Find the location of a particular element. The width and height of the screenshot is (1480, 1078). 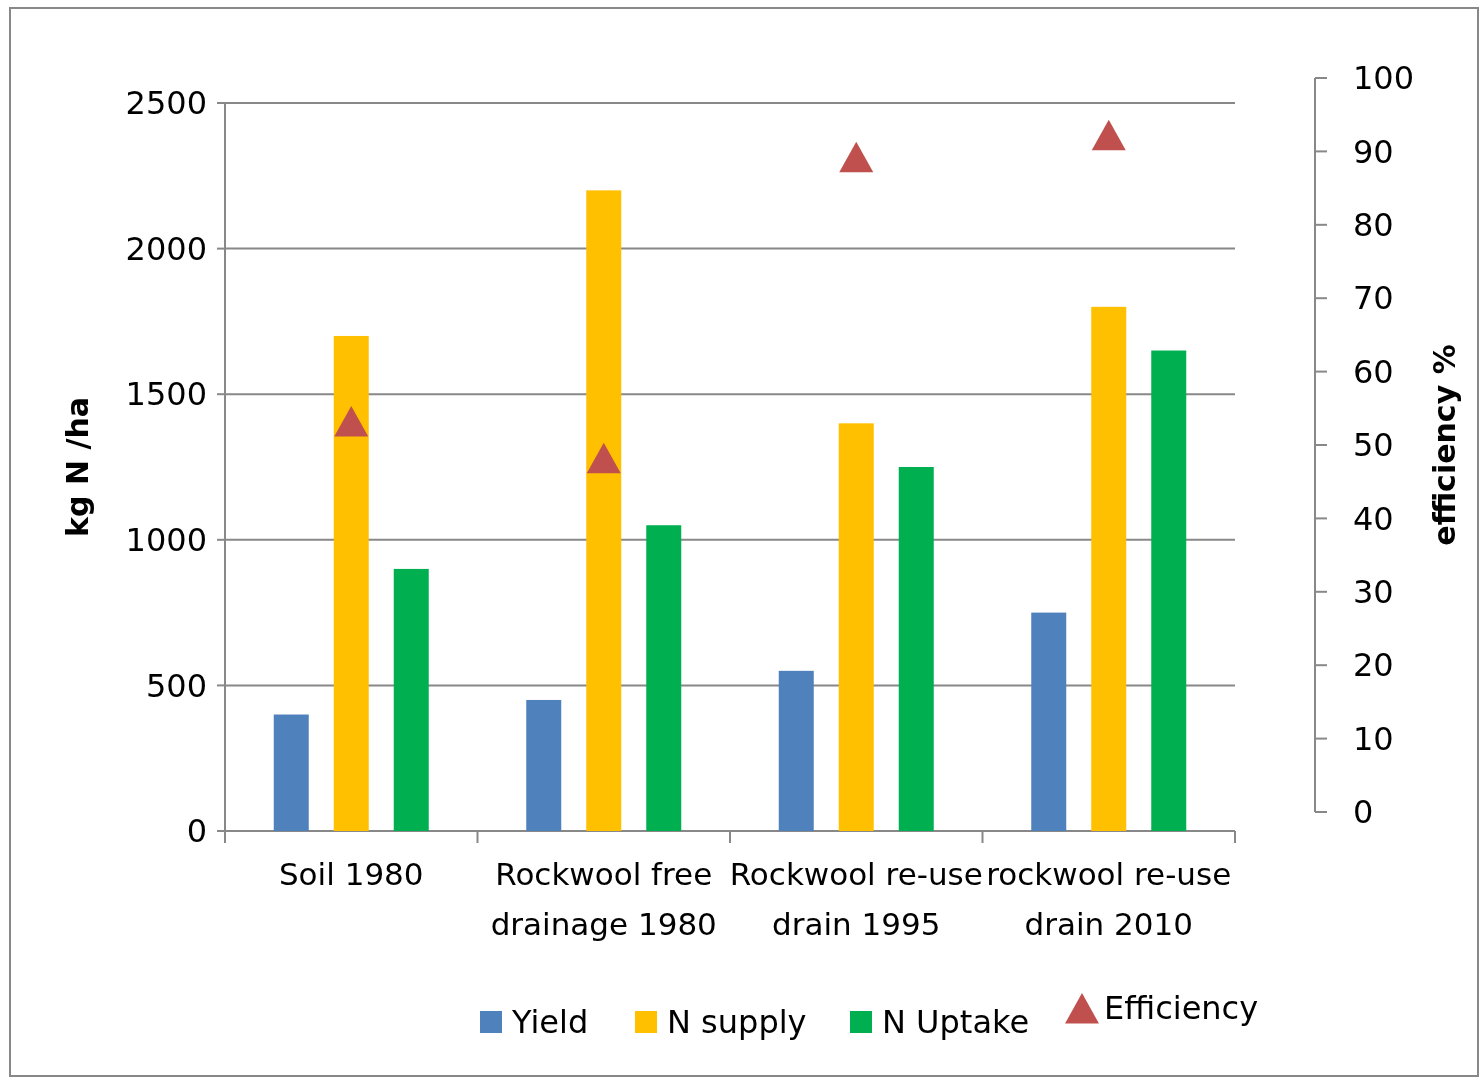

y-tick-label: 2500 is located at coordinates (166, 103).